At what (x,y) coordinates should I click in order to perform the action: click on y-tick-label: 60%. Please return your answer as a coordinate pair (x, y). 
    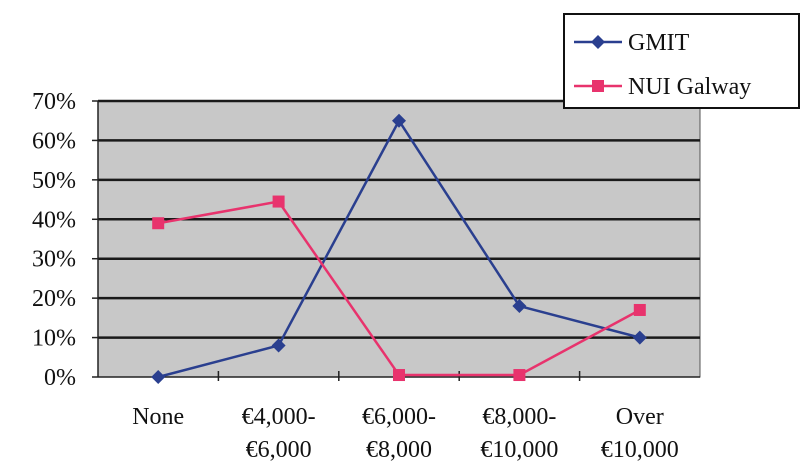
    Looking at the image, I should click on (54, 141).